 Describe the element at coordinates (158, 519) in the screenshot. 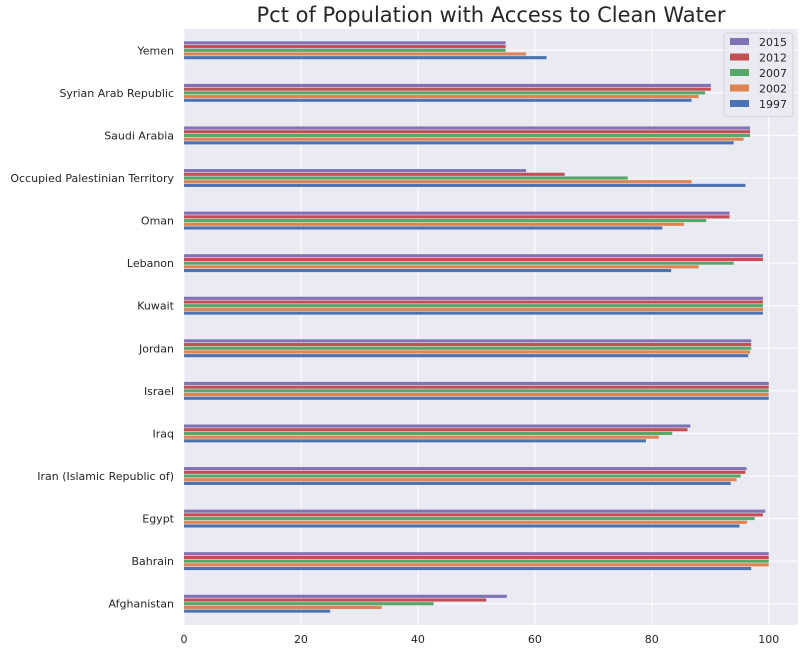

I see `y-tick-label: Egypt` at that location.